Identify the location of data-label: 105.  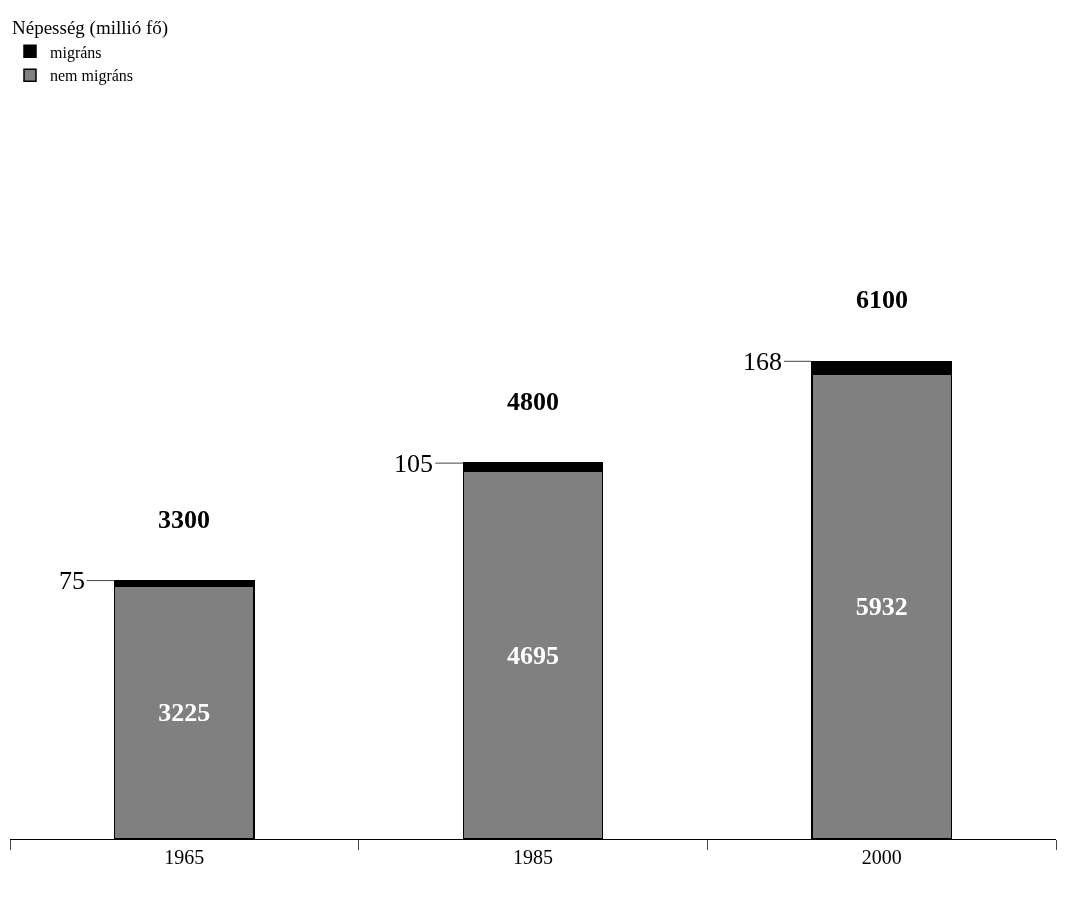
(413, 463).